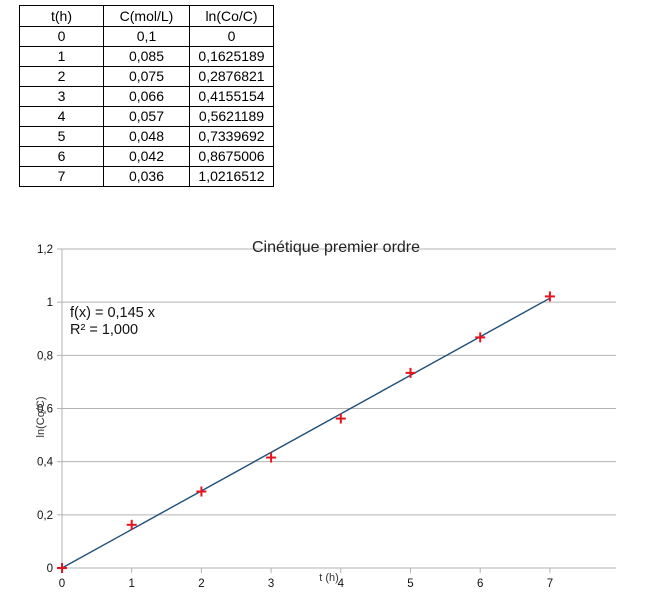 The image size is (645, 606). Describe the element at coordinates (231, 156) in the screenshot. I see `table-cell: 0,8675006` at that location.